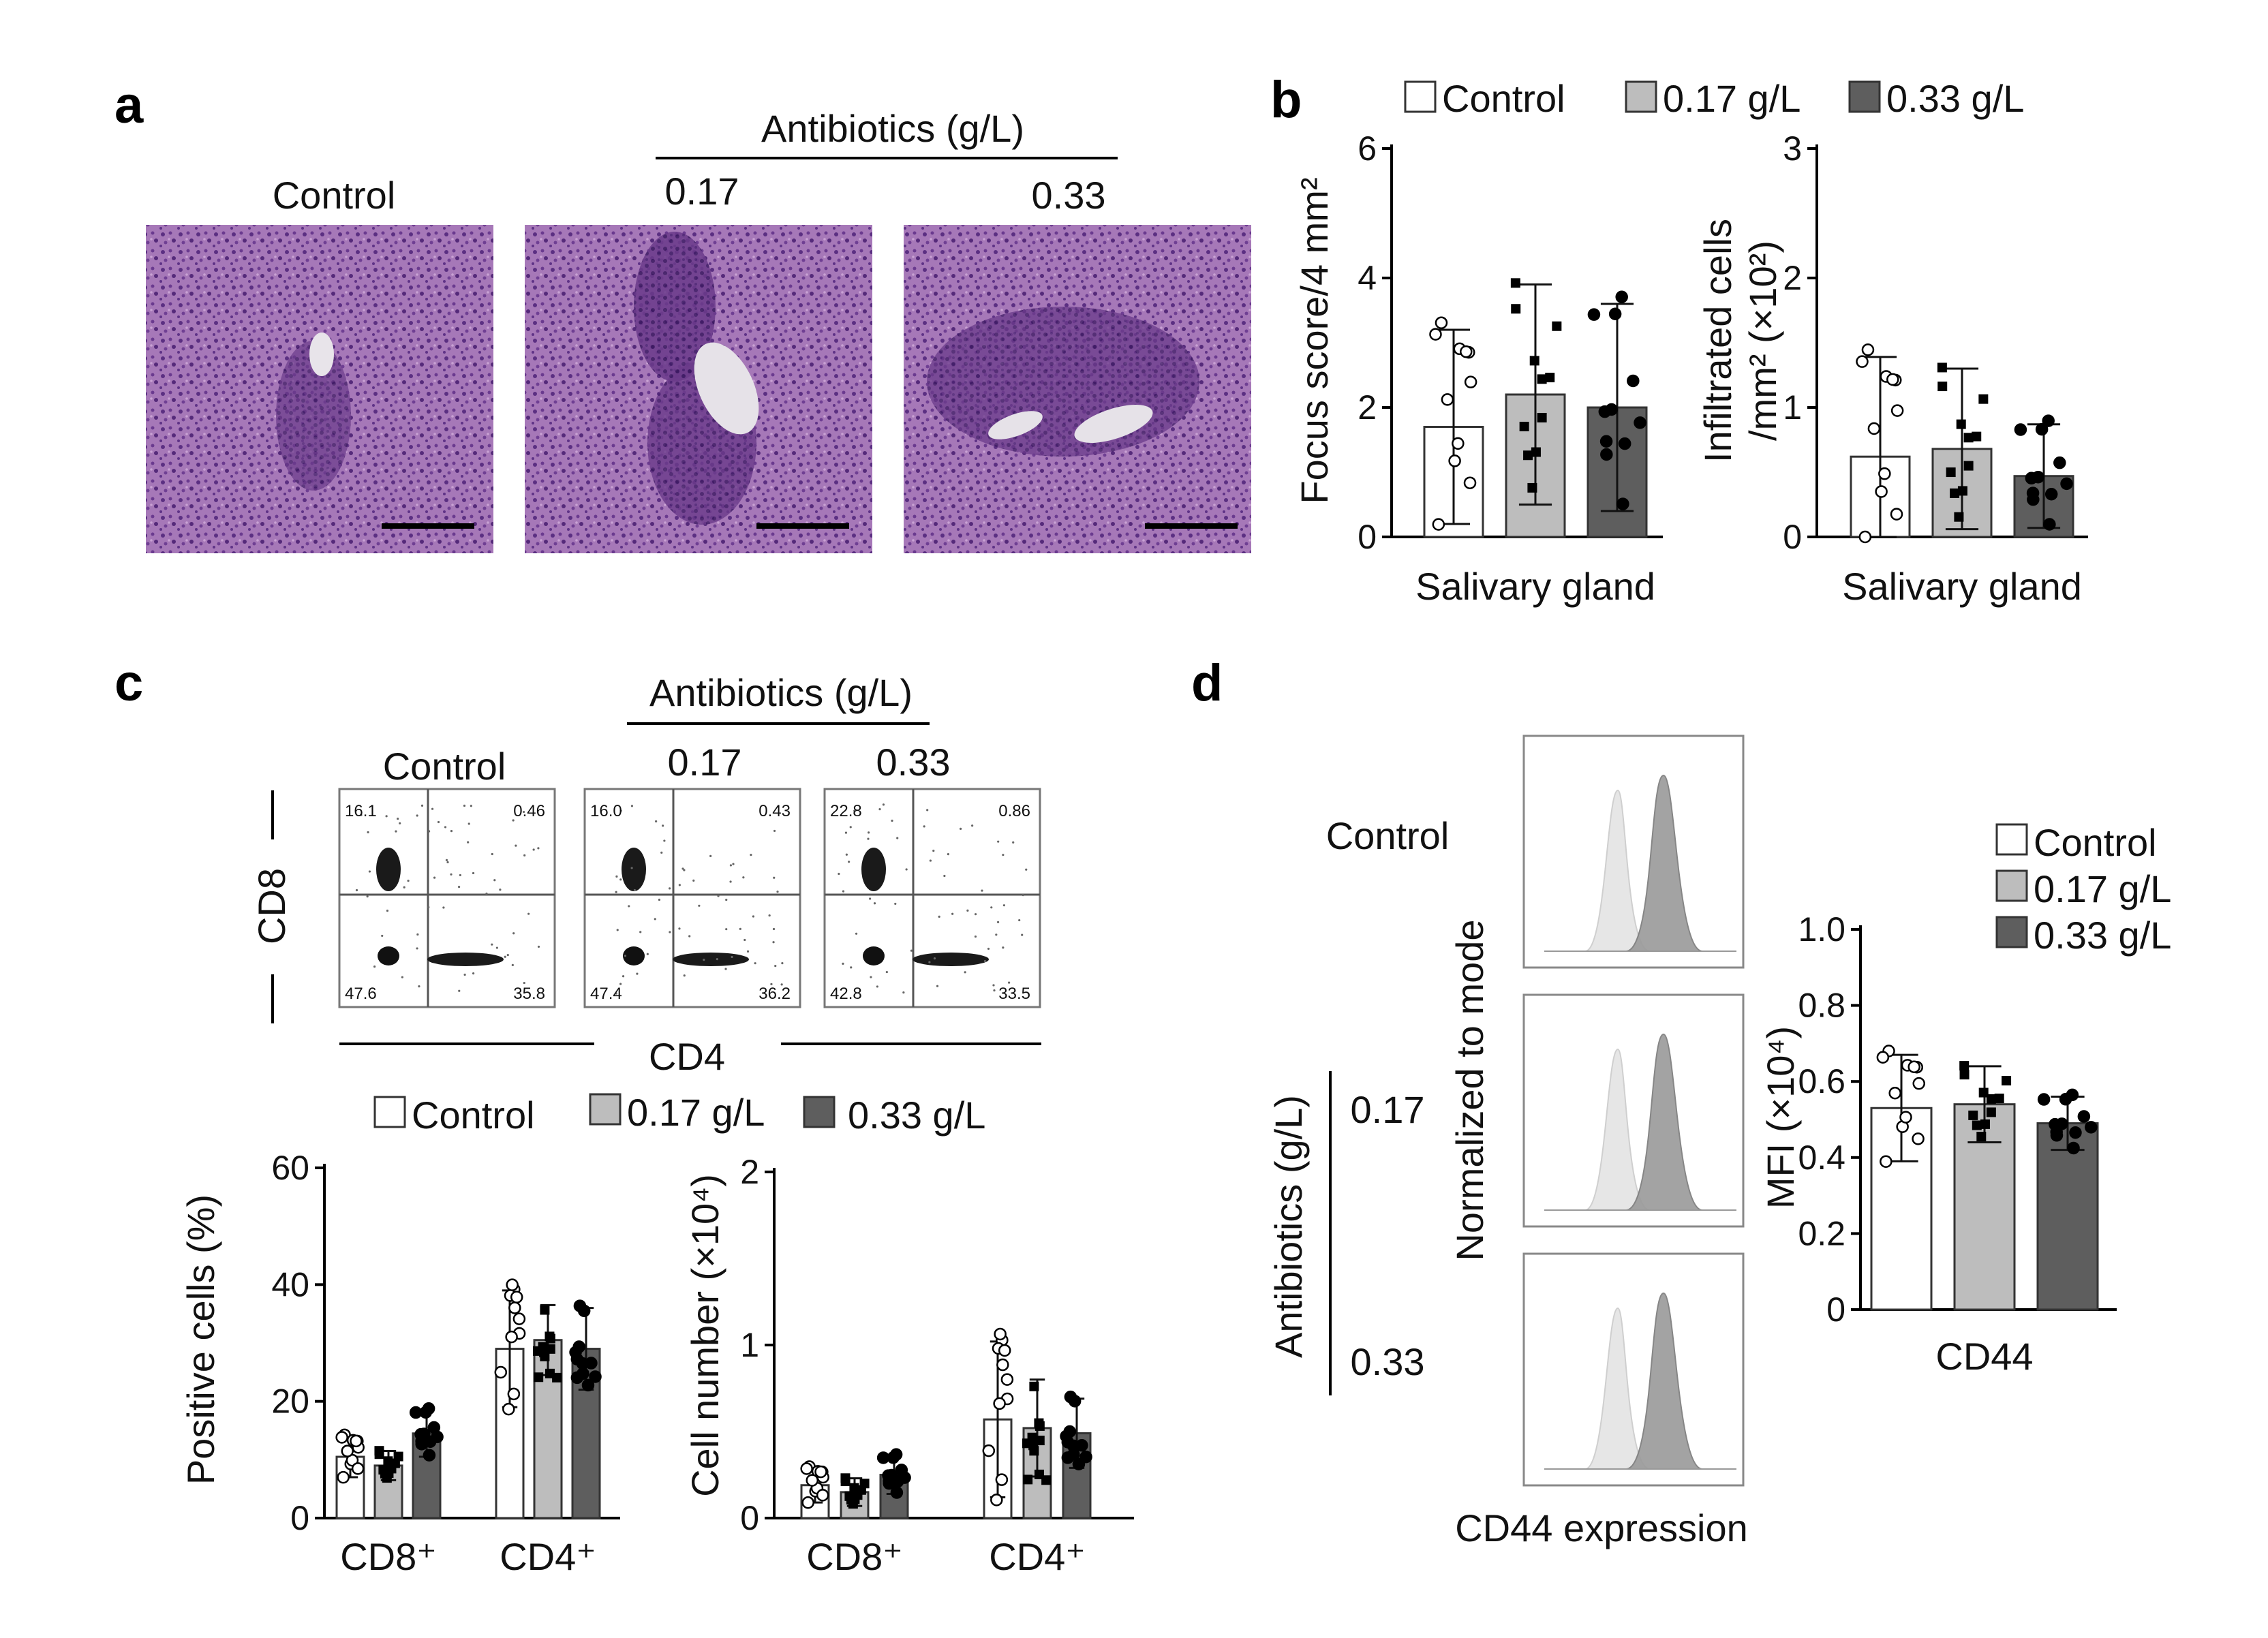  Describe the element at coordinates (473, 1115) in the screenshot. I see `legend-label-control: Control` at that location.